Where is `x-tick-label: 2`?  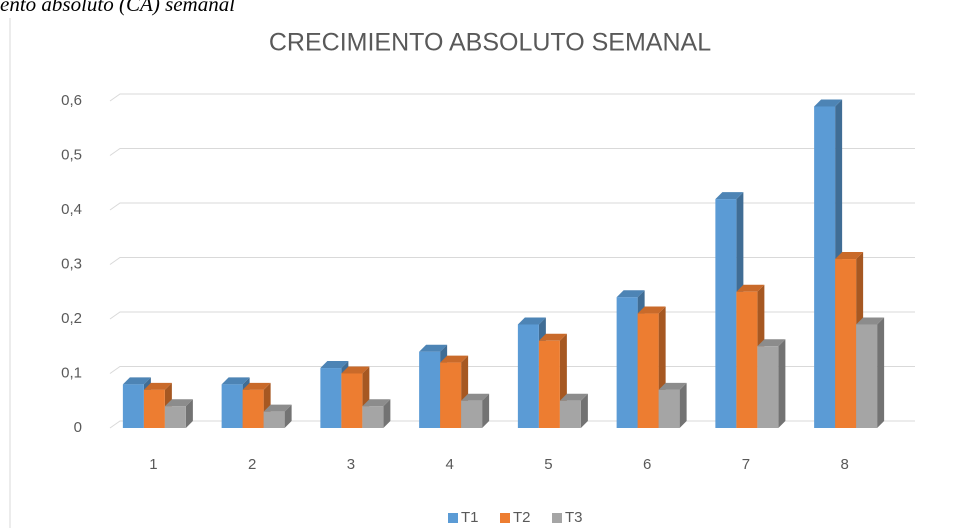
x-tick-label: 2 is located at coordinates (252, 464).